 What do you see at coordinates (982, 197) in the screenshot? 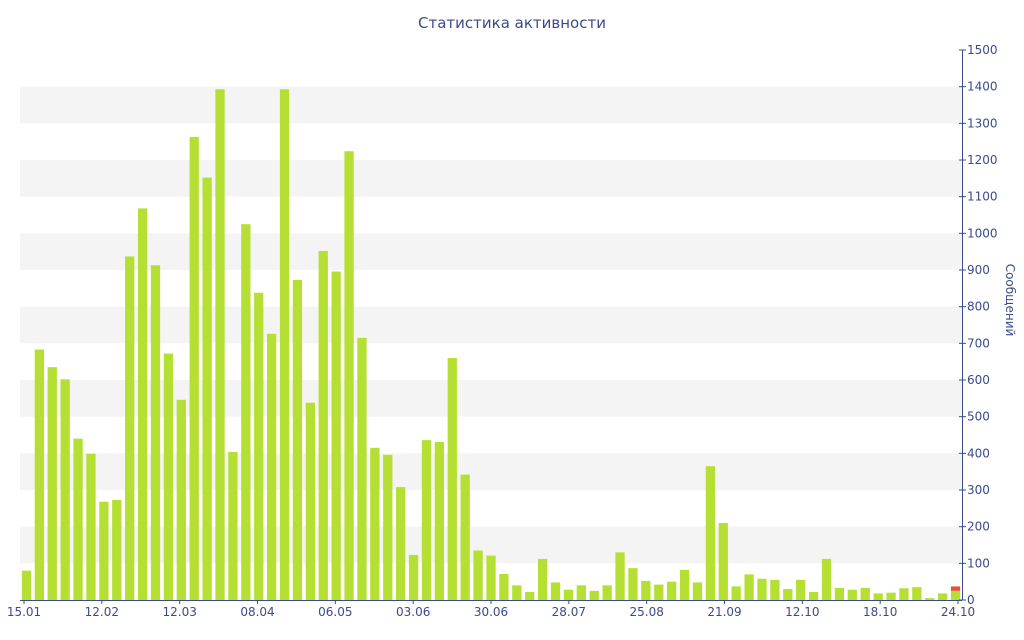
I see `y-tick-label: 1100` at bounding box center [982, 197].